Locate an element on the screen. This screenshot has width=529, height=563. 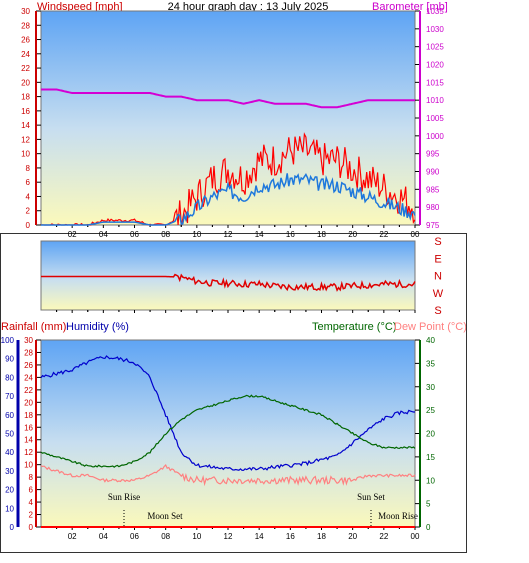
wind-tick-label: 12 is located at coordinates (25, 139).